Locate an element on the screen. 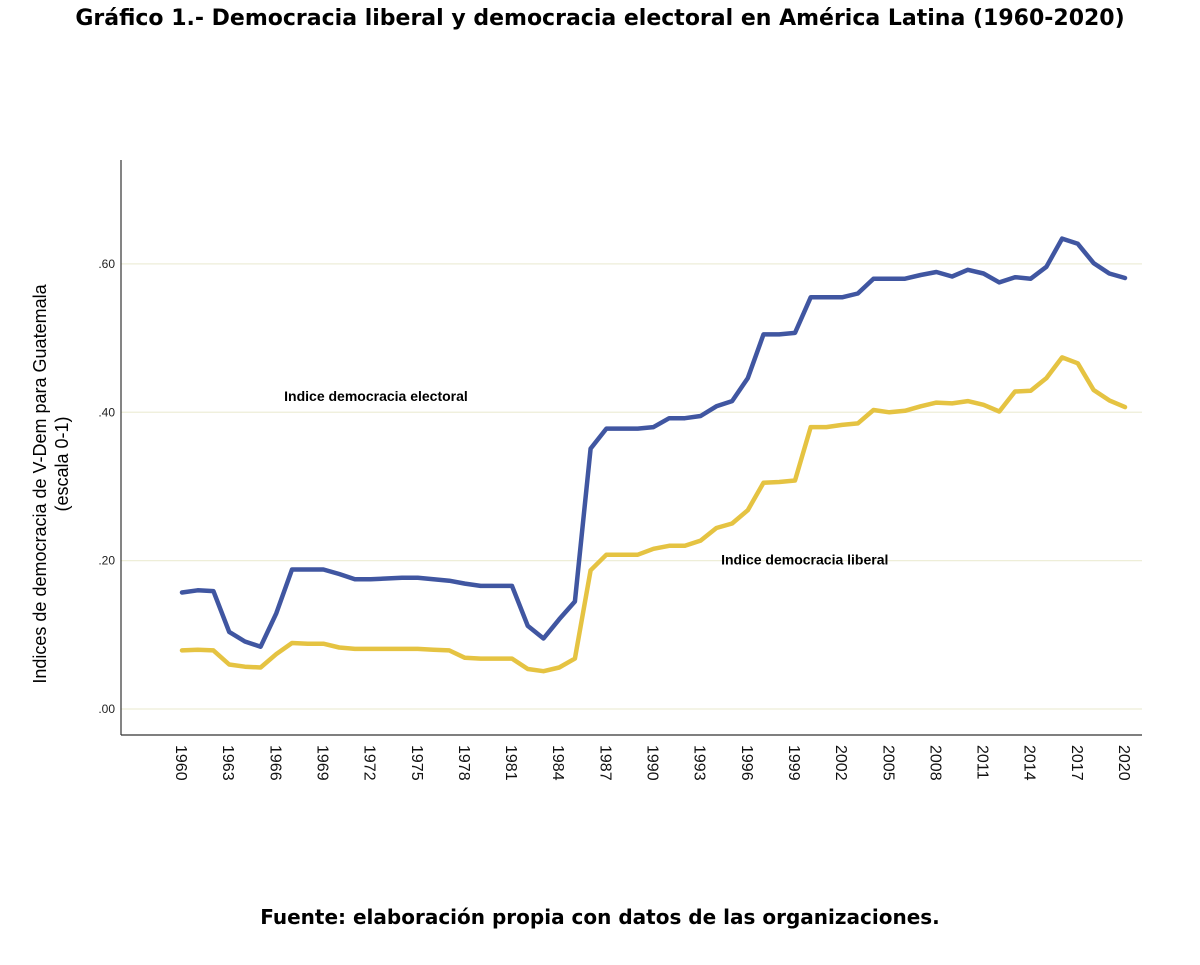 The height and width of the screenshot is (965, 1200). x-tick-label: 2017 is located at coordinates (1076, 763).